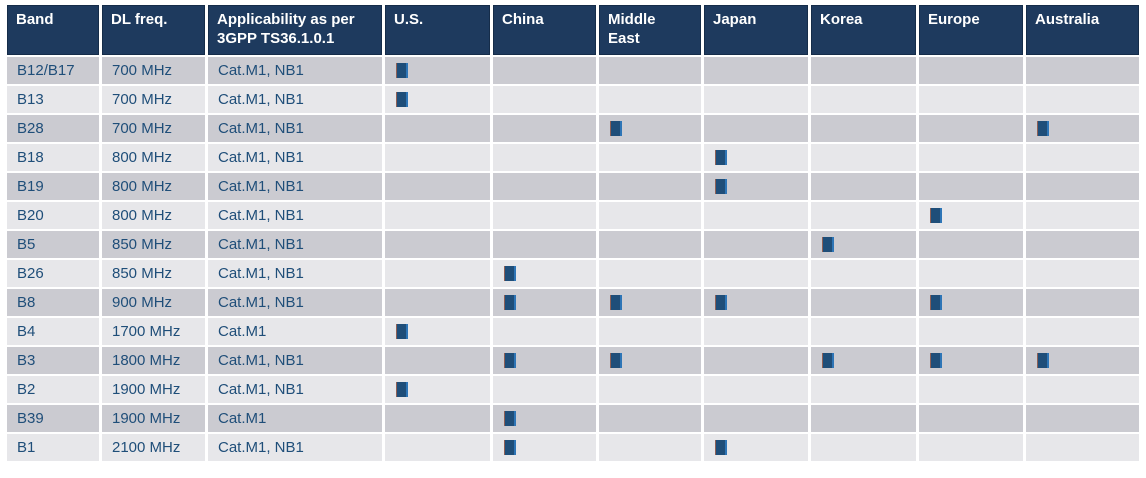 The height and width of the screenshot is (478, 1146). I want to click on table-row: B5 850 MHz Cat.M1, NB1, so click(573, 244).